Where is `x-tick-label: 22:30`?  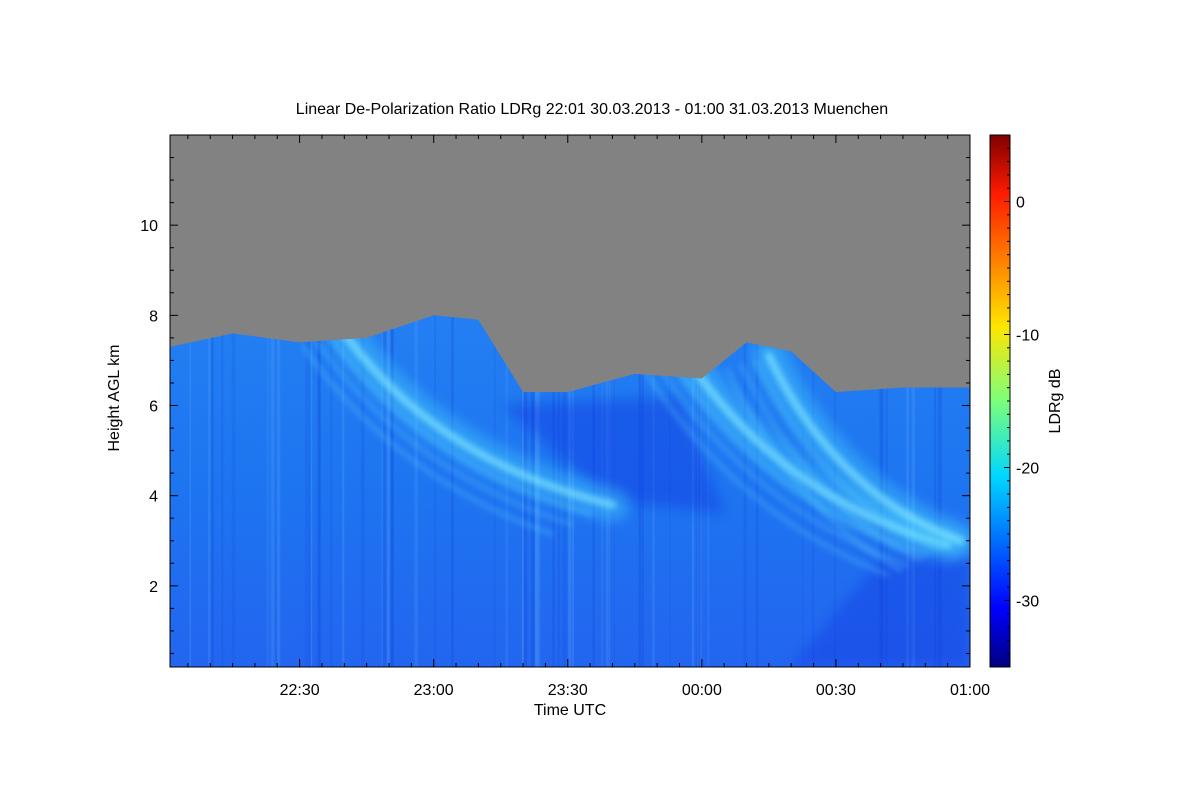 x-tick-label: 22:30 is located at coordinates (300, 690).